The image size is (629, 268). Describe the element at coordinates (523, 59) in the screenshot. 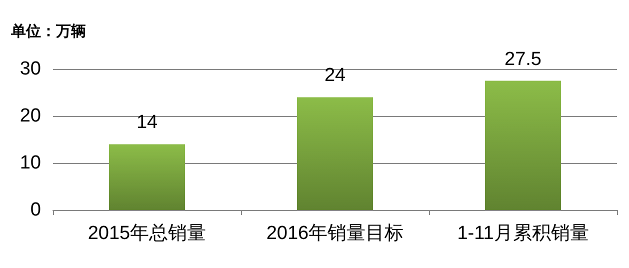

I see `data-label: 27.5` at that location.